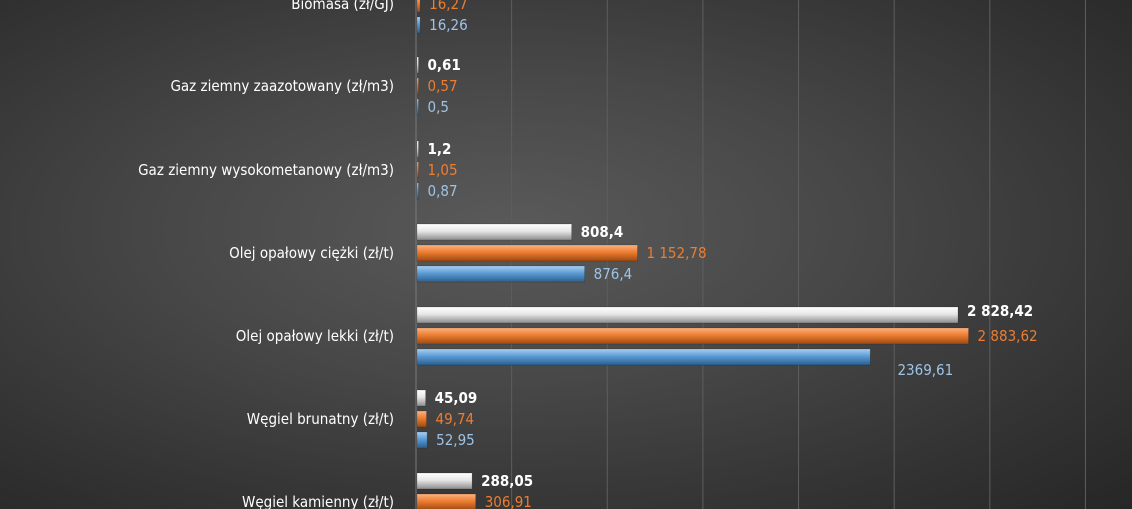 The image size is (1132, 509). I want to click on data-label: 0,5, so click(438, 107).